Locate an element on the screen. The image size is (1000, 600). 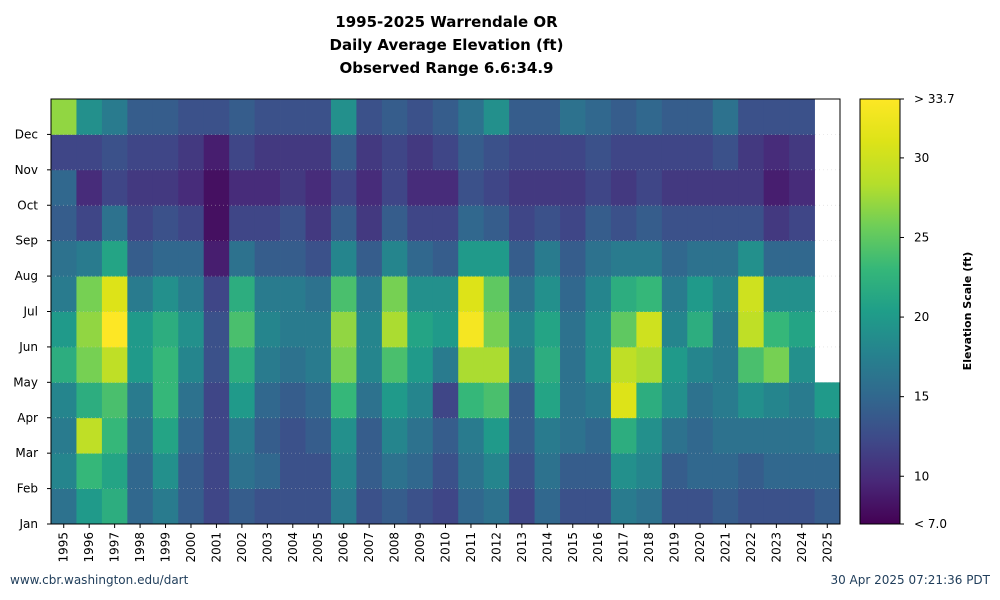
y-tick-label: Oct is located at coordinates (27, 205).